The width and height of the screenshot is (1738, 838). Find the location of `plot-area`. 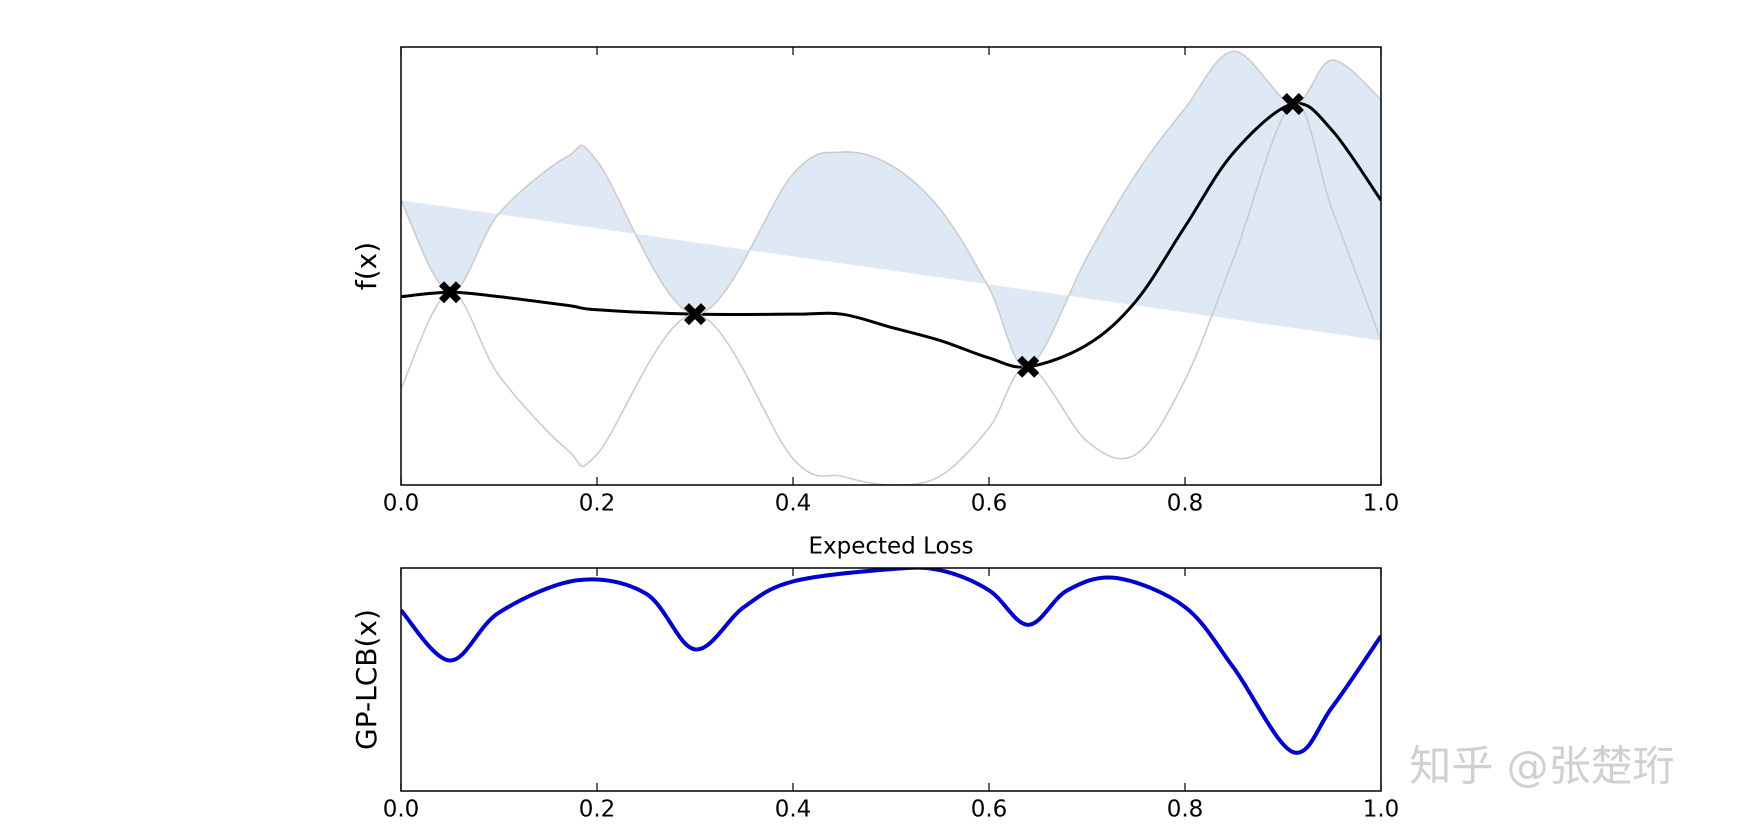

plot-area is located at coordinates (891, 661).